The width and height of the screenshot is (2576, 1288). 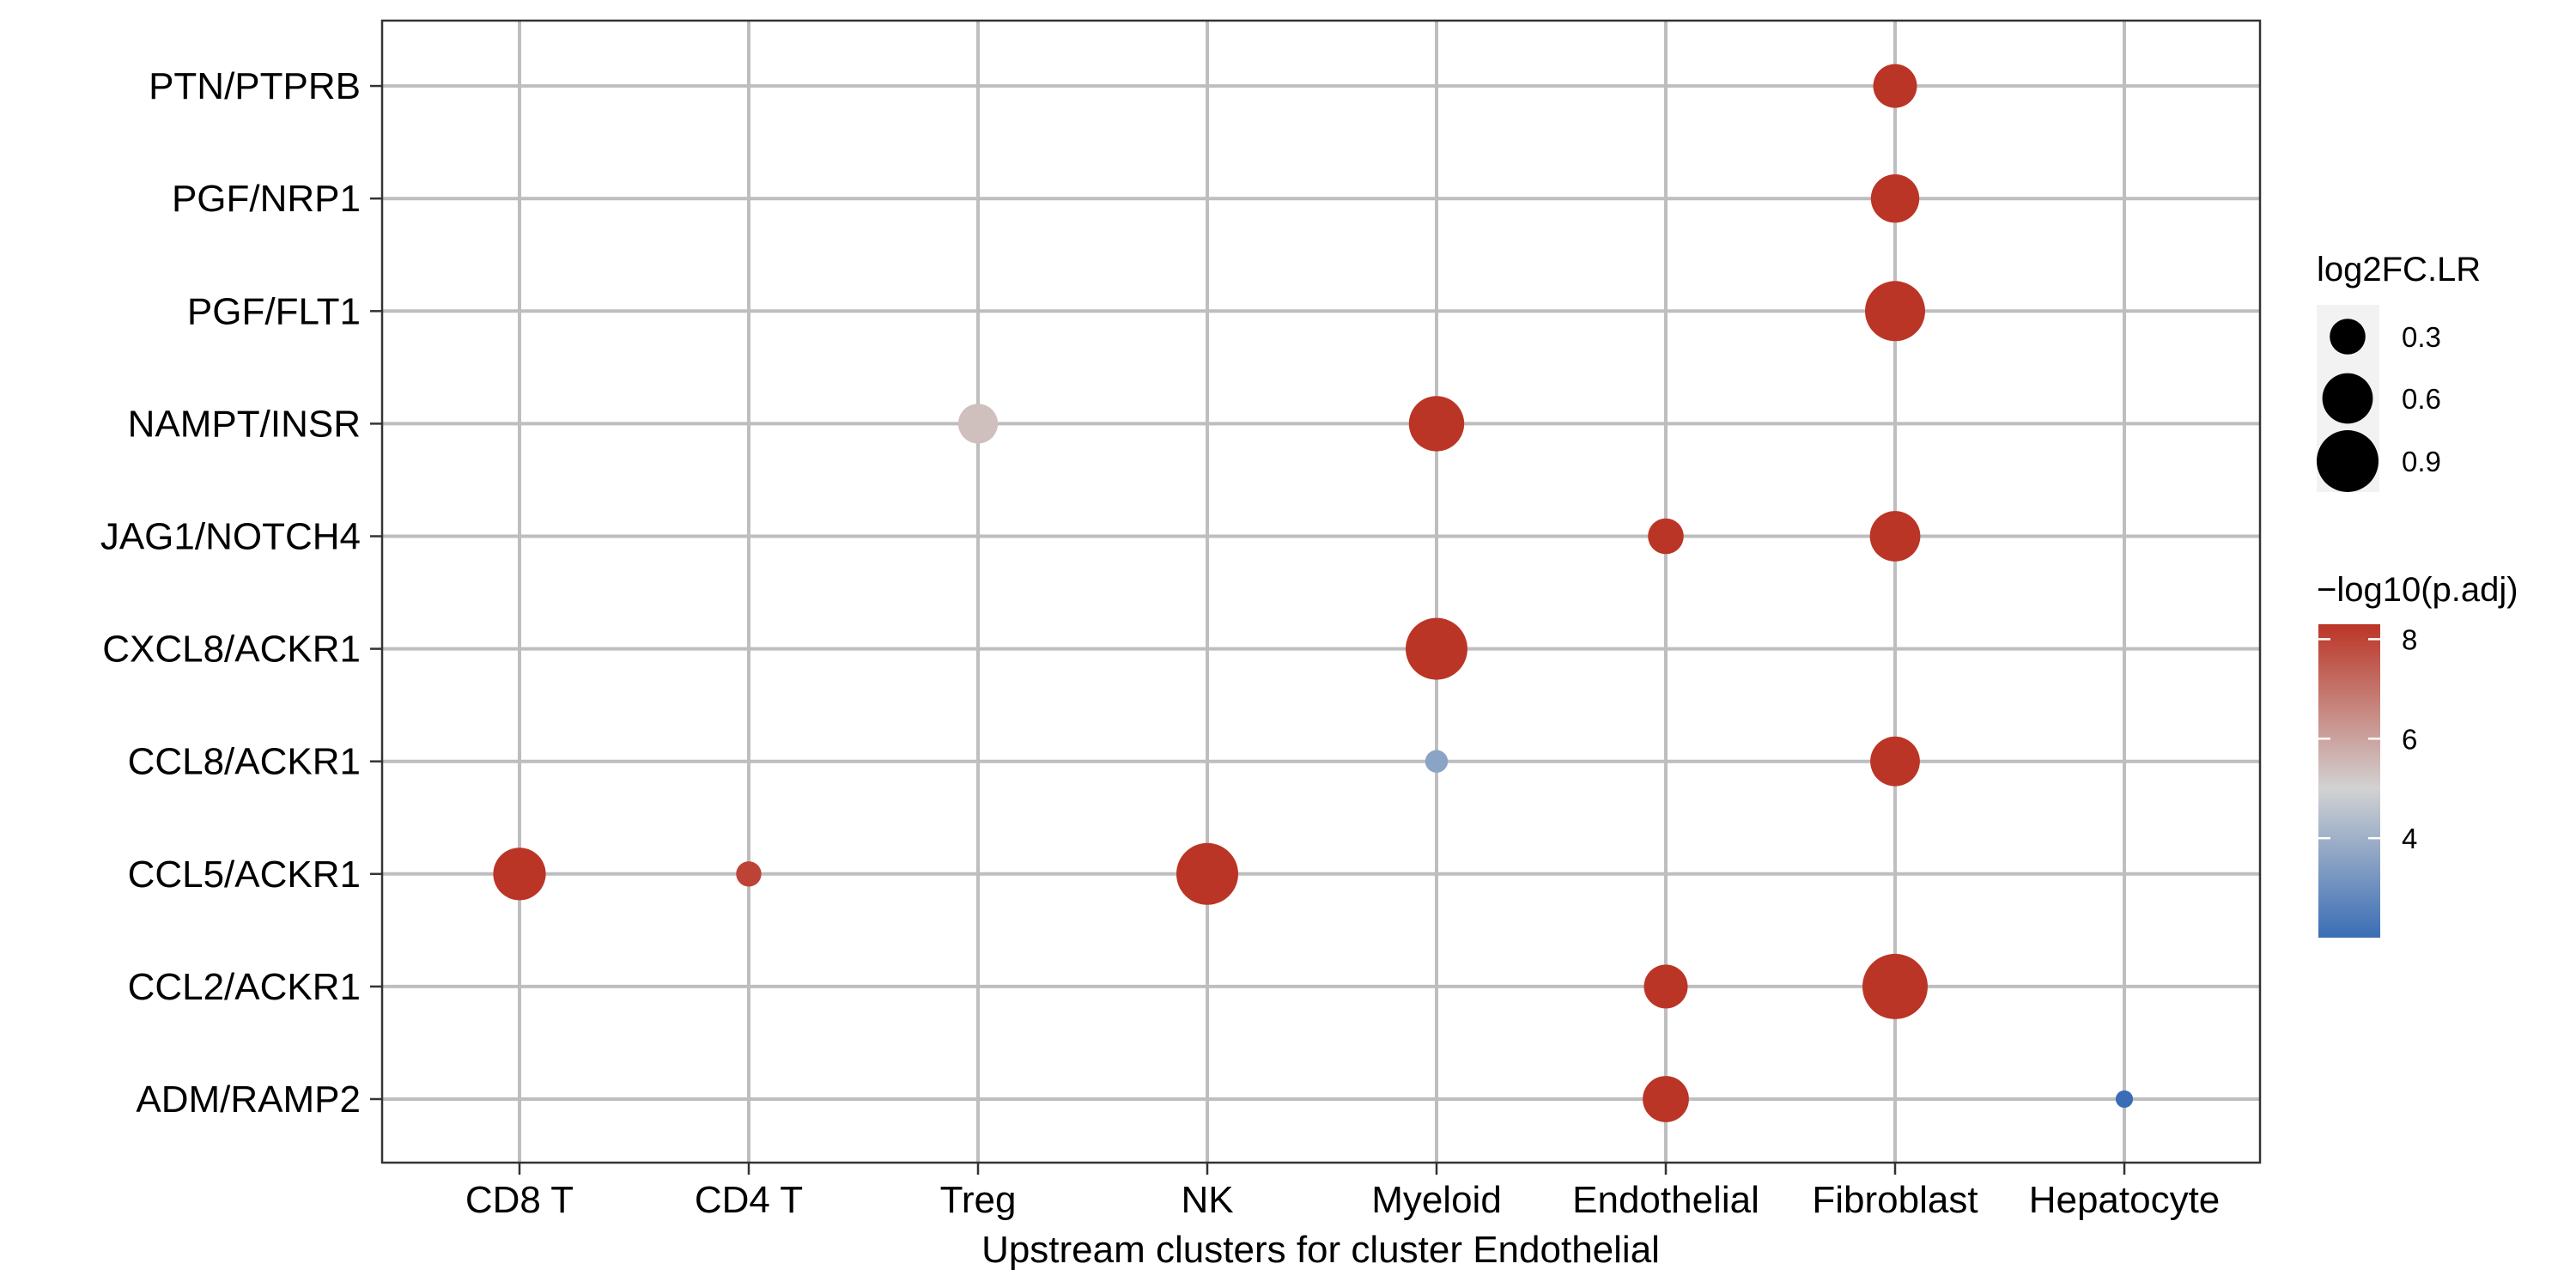 What do you see at coordinates (2421, 461) in the screenshot?
I see `size-legend-label-0-9: 0.9` at bounding box center [2421, 461].